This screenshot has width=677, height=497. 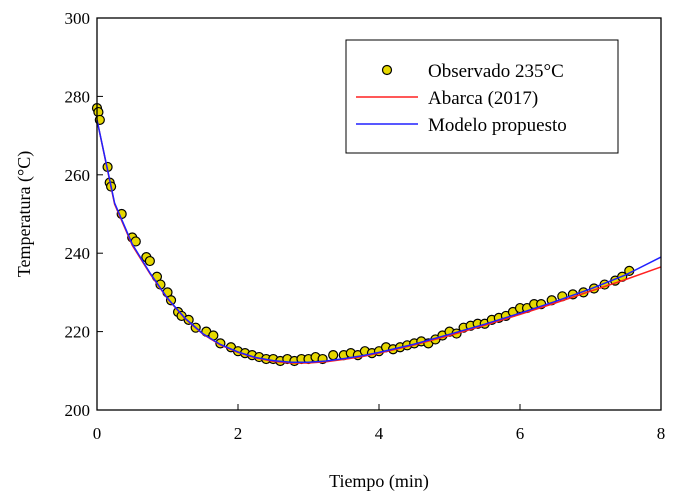 I want to click on y-tick-label: 220, so click(x=78, y=332).